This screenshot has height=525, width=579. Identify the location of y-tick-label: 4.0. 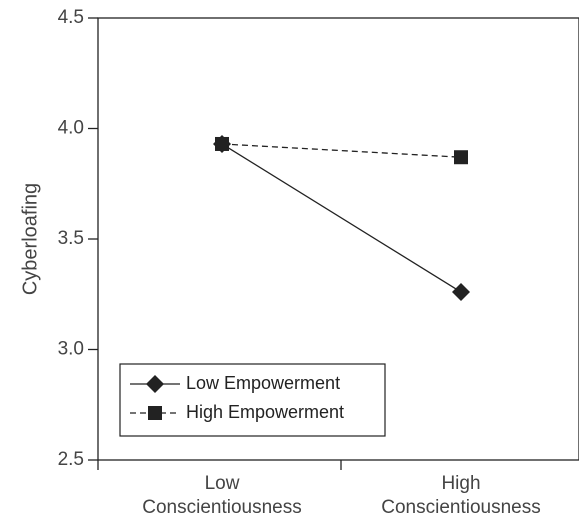
(71, 128).